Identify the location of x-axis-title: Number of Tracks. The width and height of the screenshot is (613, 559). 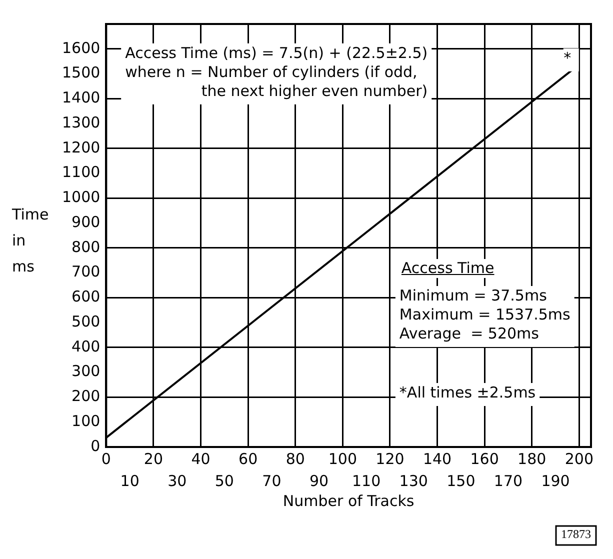
(348, 501).